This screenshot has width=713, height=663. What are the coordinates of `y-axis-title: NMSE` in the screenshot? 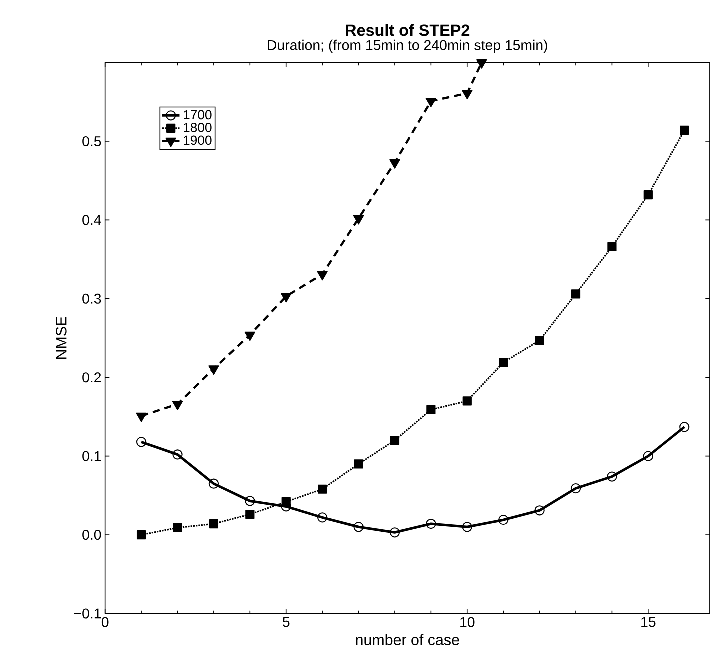 It's located at (61, 337).